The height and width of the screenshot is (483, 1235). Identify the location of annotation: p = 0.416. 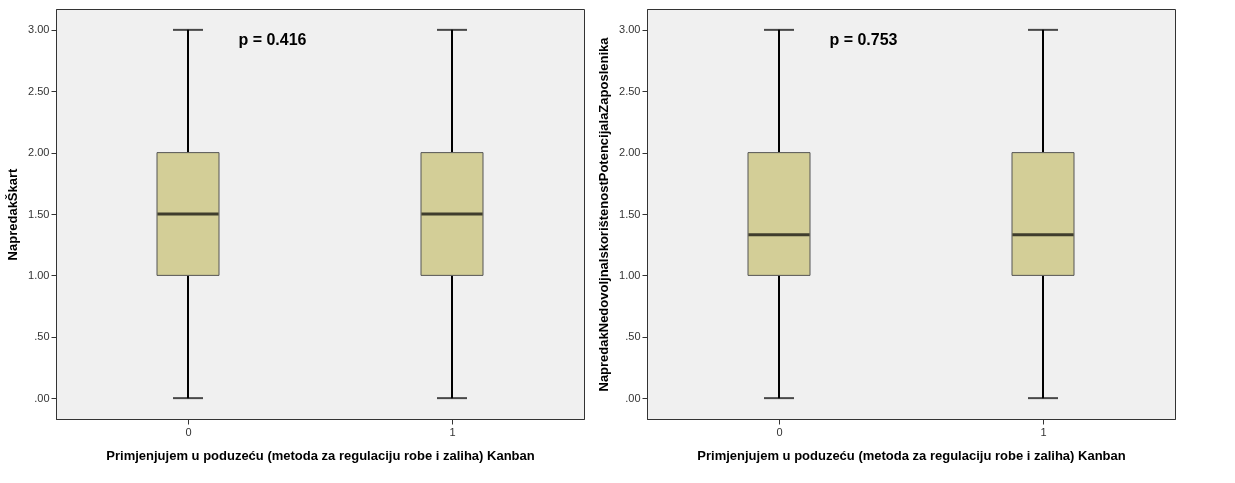
(272, 39).